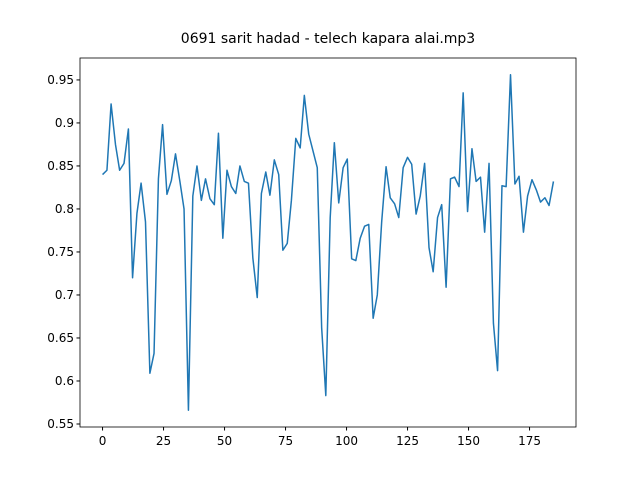 The image size is (640, 480). Describe the element at coordinates (60, 338) in the screenshot. I see `y-tick-label: 0.65` at that location.